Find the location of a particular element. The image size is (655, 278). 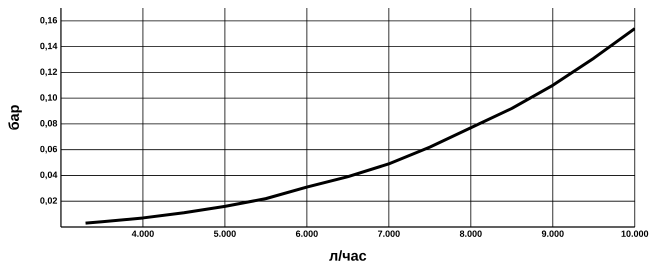

y-tick-label: 0,10 is located at coordinates (49, 98).